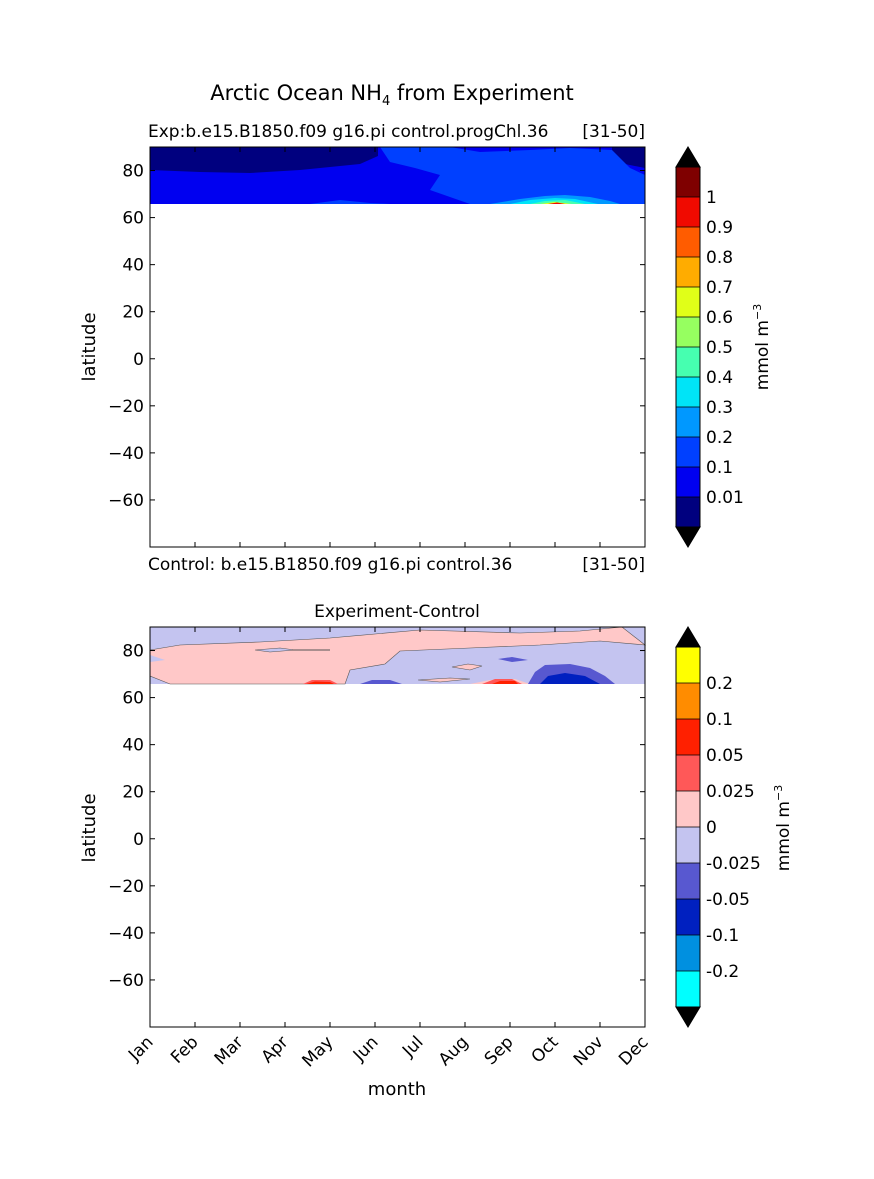 This screenshot has width=874, height=1179. What do you see at coordinates (89, 827) in the screenshot?
I see `bottom-y-axis-label: latitude` at bounding box center [89, 827].